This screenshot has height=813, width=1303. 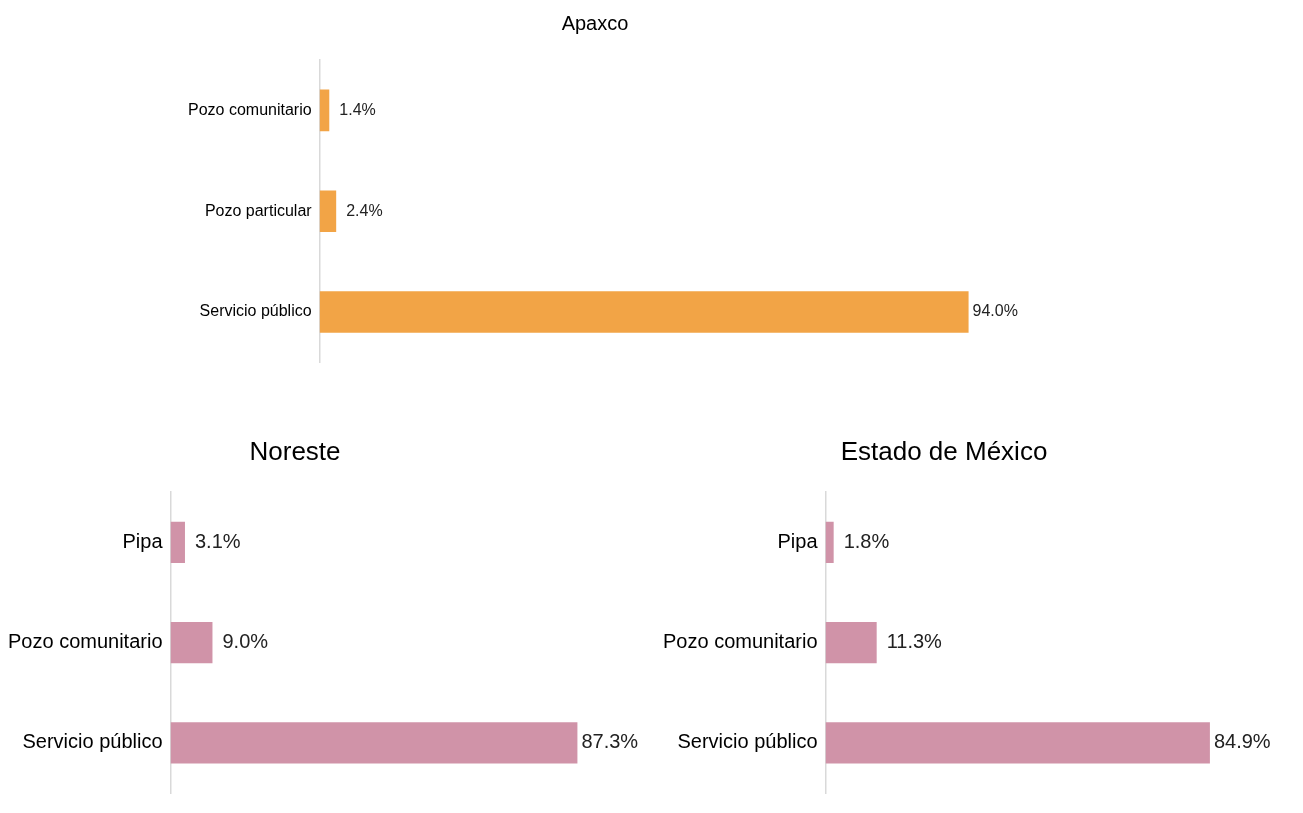 What do you see at coordinates (866, 540) in the screenshot?
I see `data-label: 1.8%` at bounding box center [866, 540].